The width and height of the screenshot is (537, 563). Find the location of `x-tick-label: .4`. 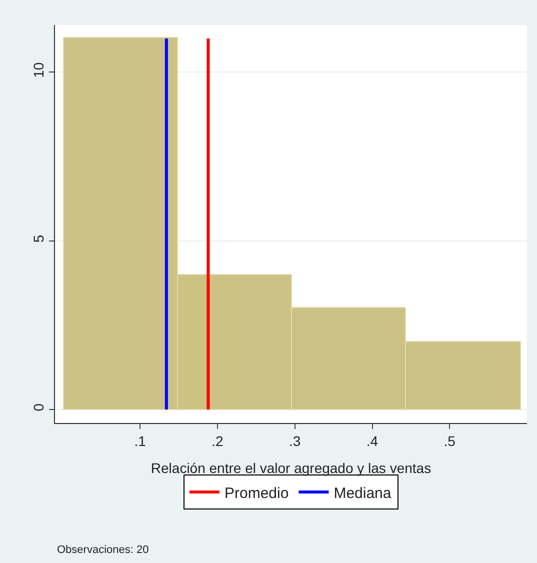

x-tick-label: .4 is located at coordinates (372, 440).